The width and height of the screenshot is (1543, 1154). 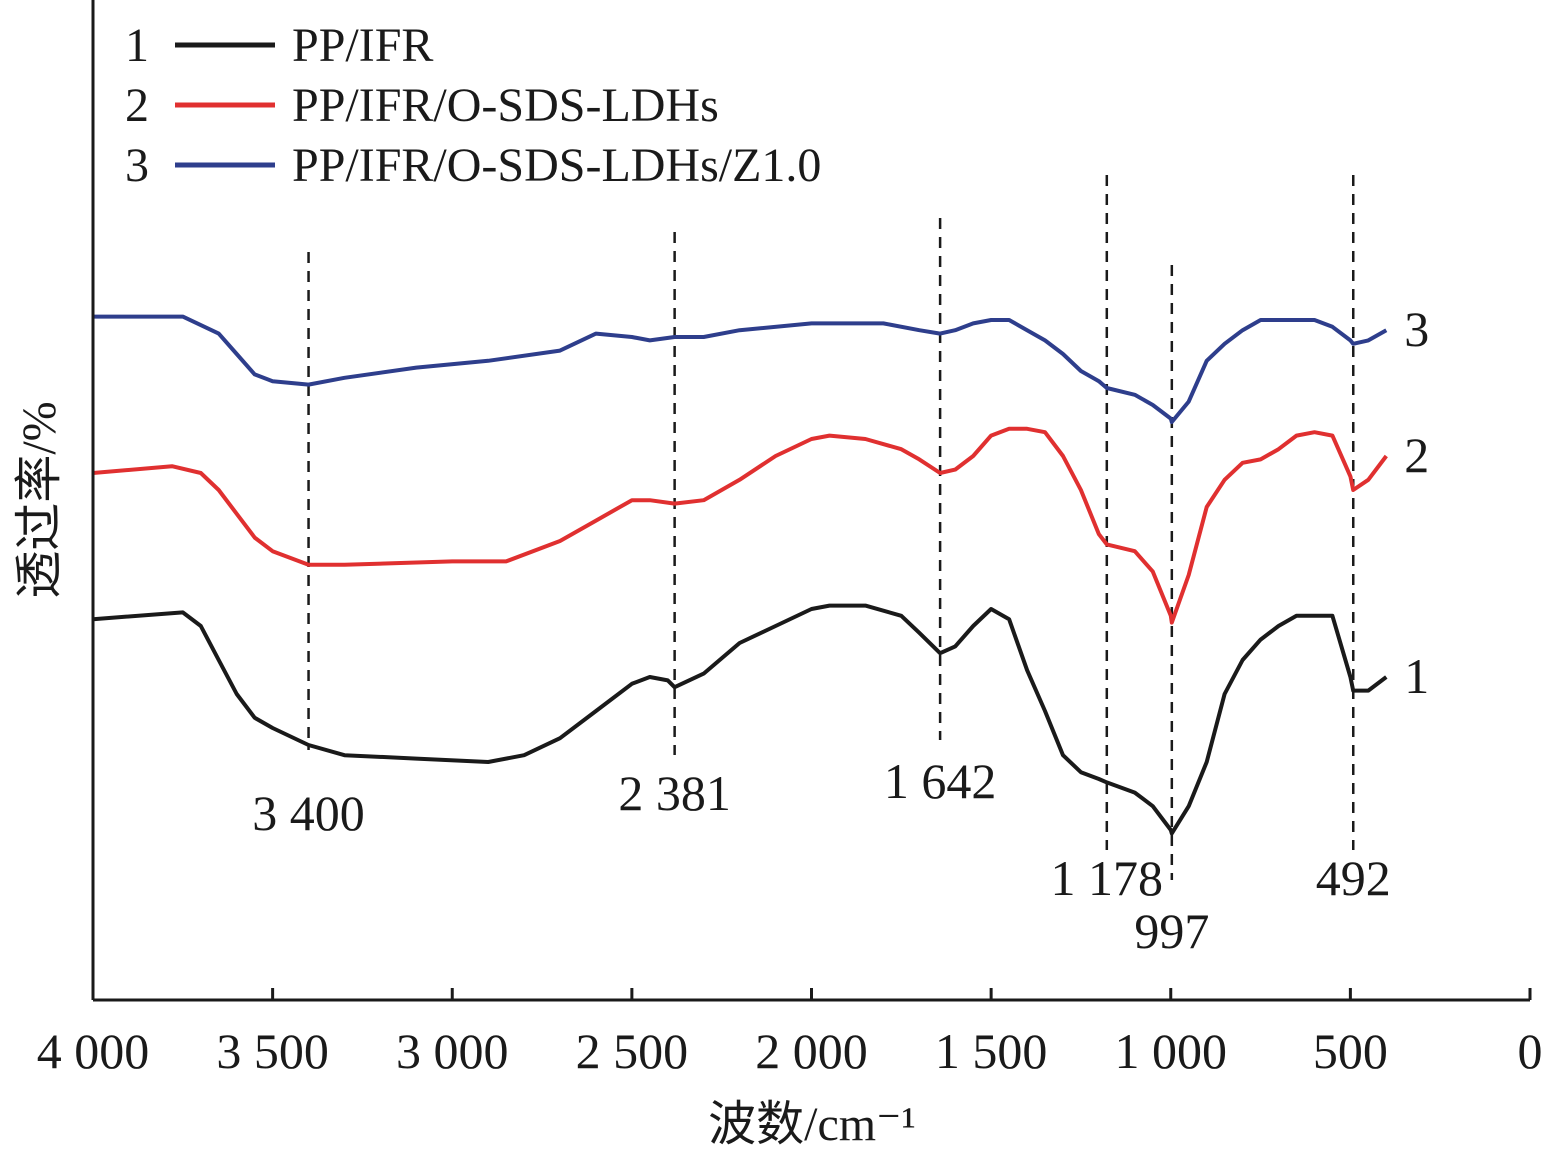 What do you see at coordinates (811, 1051) in the screenshot?
I see `x-tick-label: 2 000` at bounding box center [811, 1051].